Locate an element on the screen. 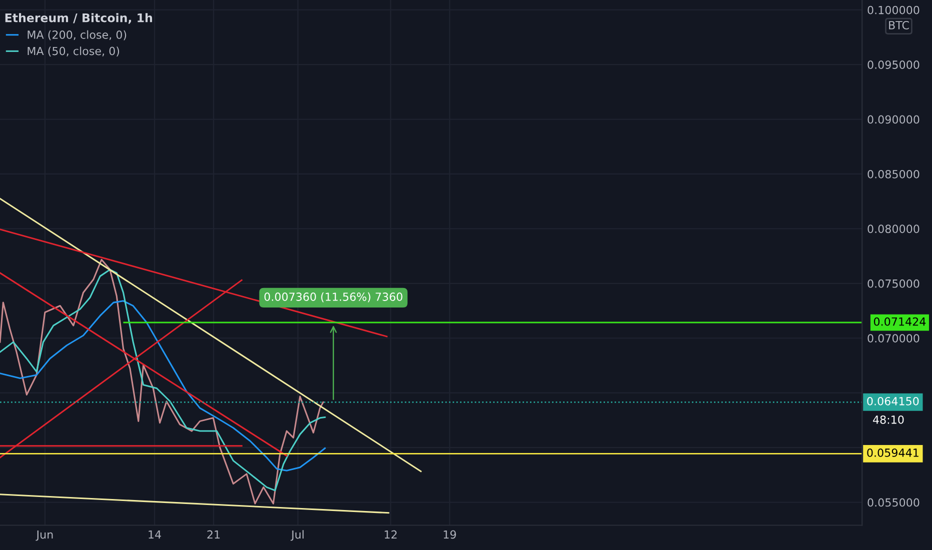 This screenshot has width=932, height=550. x-tick-label: 14 is located at coordinates (155, 534).